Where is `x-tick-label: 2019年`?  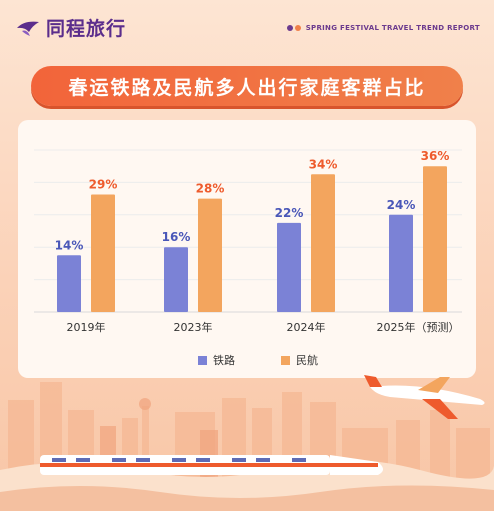 x-tick-label: 2019年 is located at coordinates (86, 327).